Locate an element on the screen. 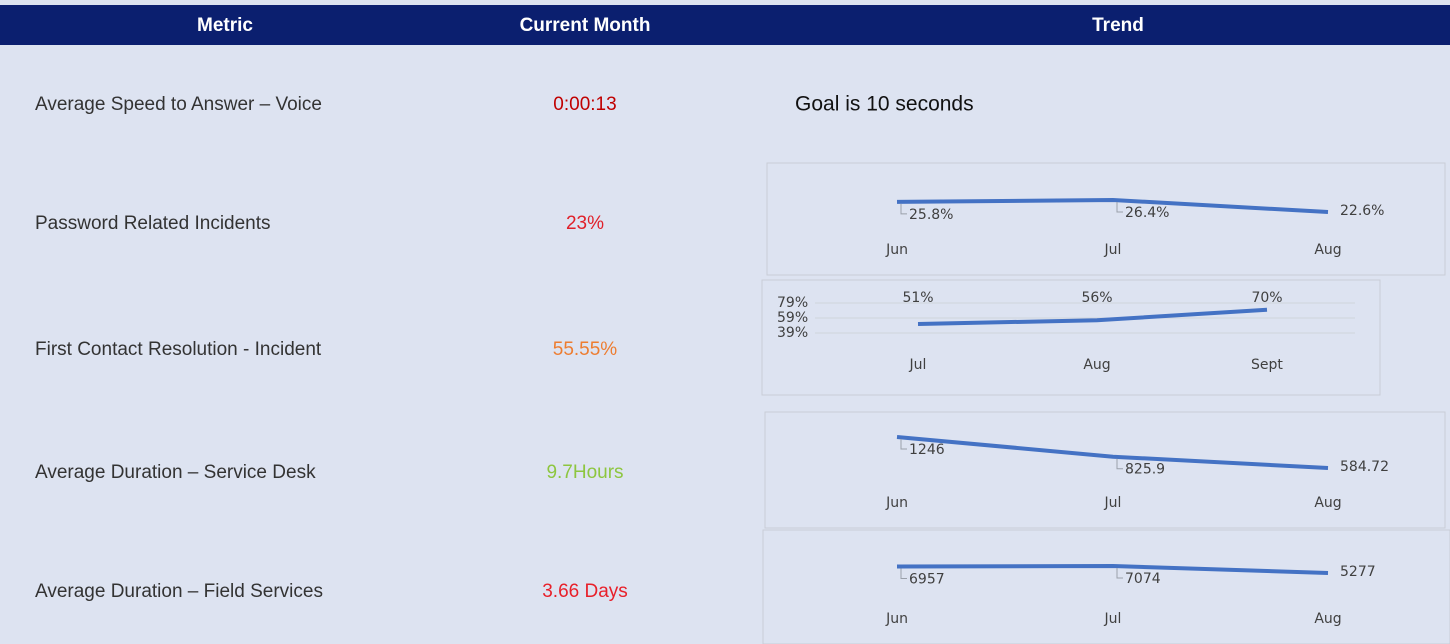 The width and height of the screenshot is (1450, 644). column-header: Trend is located at coordinates (1118, 25).